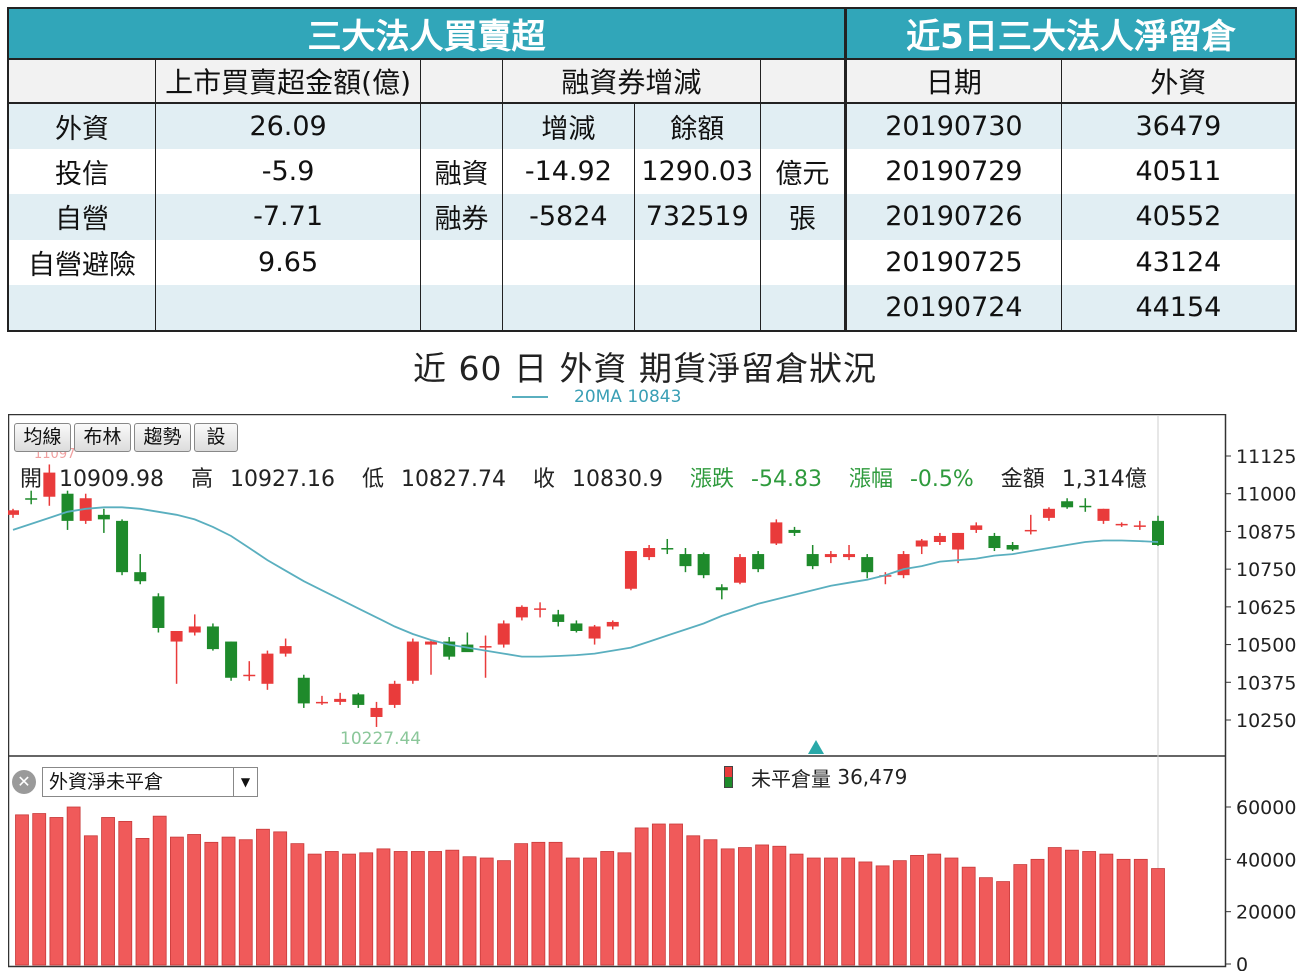 The width and height of the screenshot is (1305, 971). Describe the element at coordinates (617, 479) in the screenshot. I see `close-value: 10830.9` at that location.